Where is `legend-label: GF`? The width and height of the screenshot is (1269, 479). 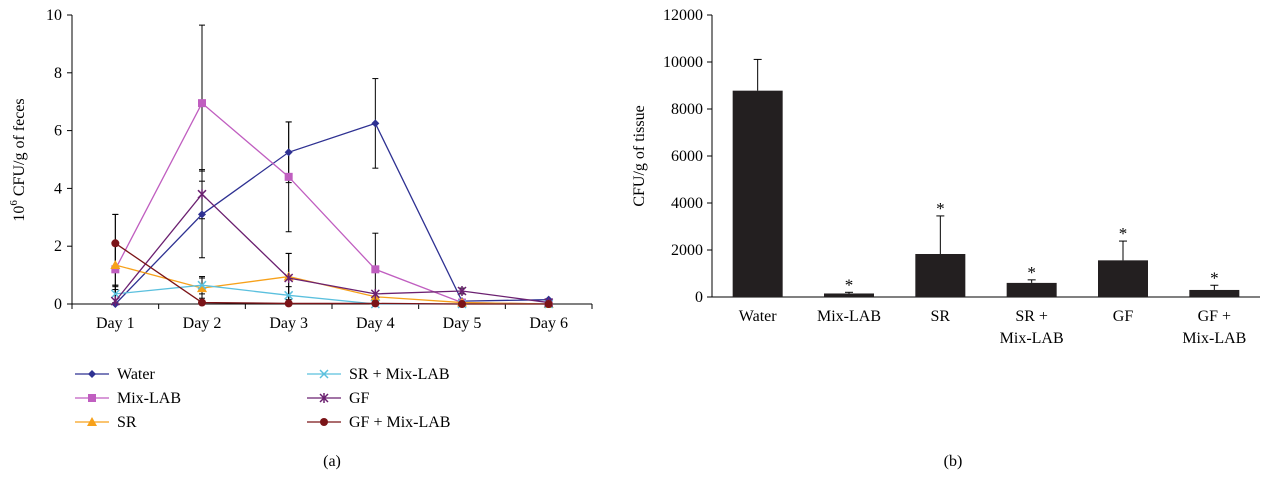 legend-label: GF is located at coordinates (359, 398).